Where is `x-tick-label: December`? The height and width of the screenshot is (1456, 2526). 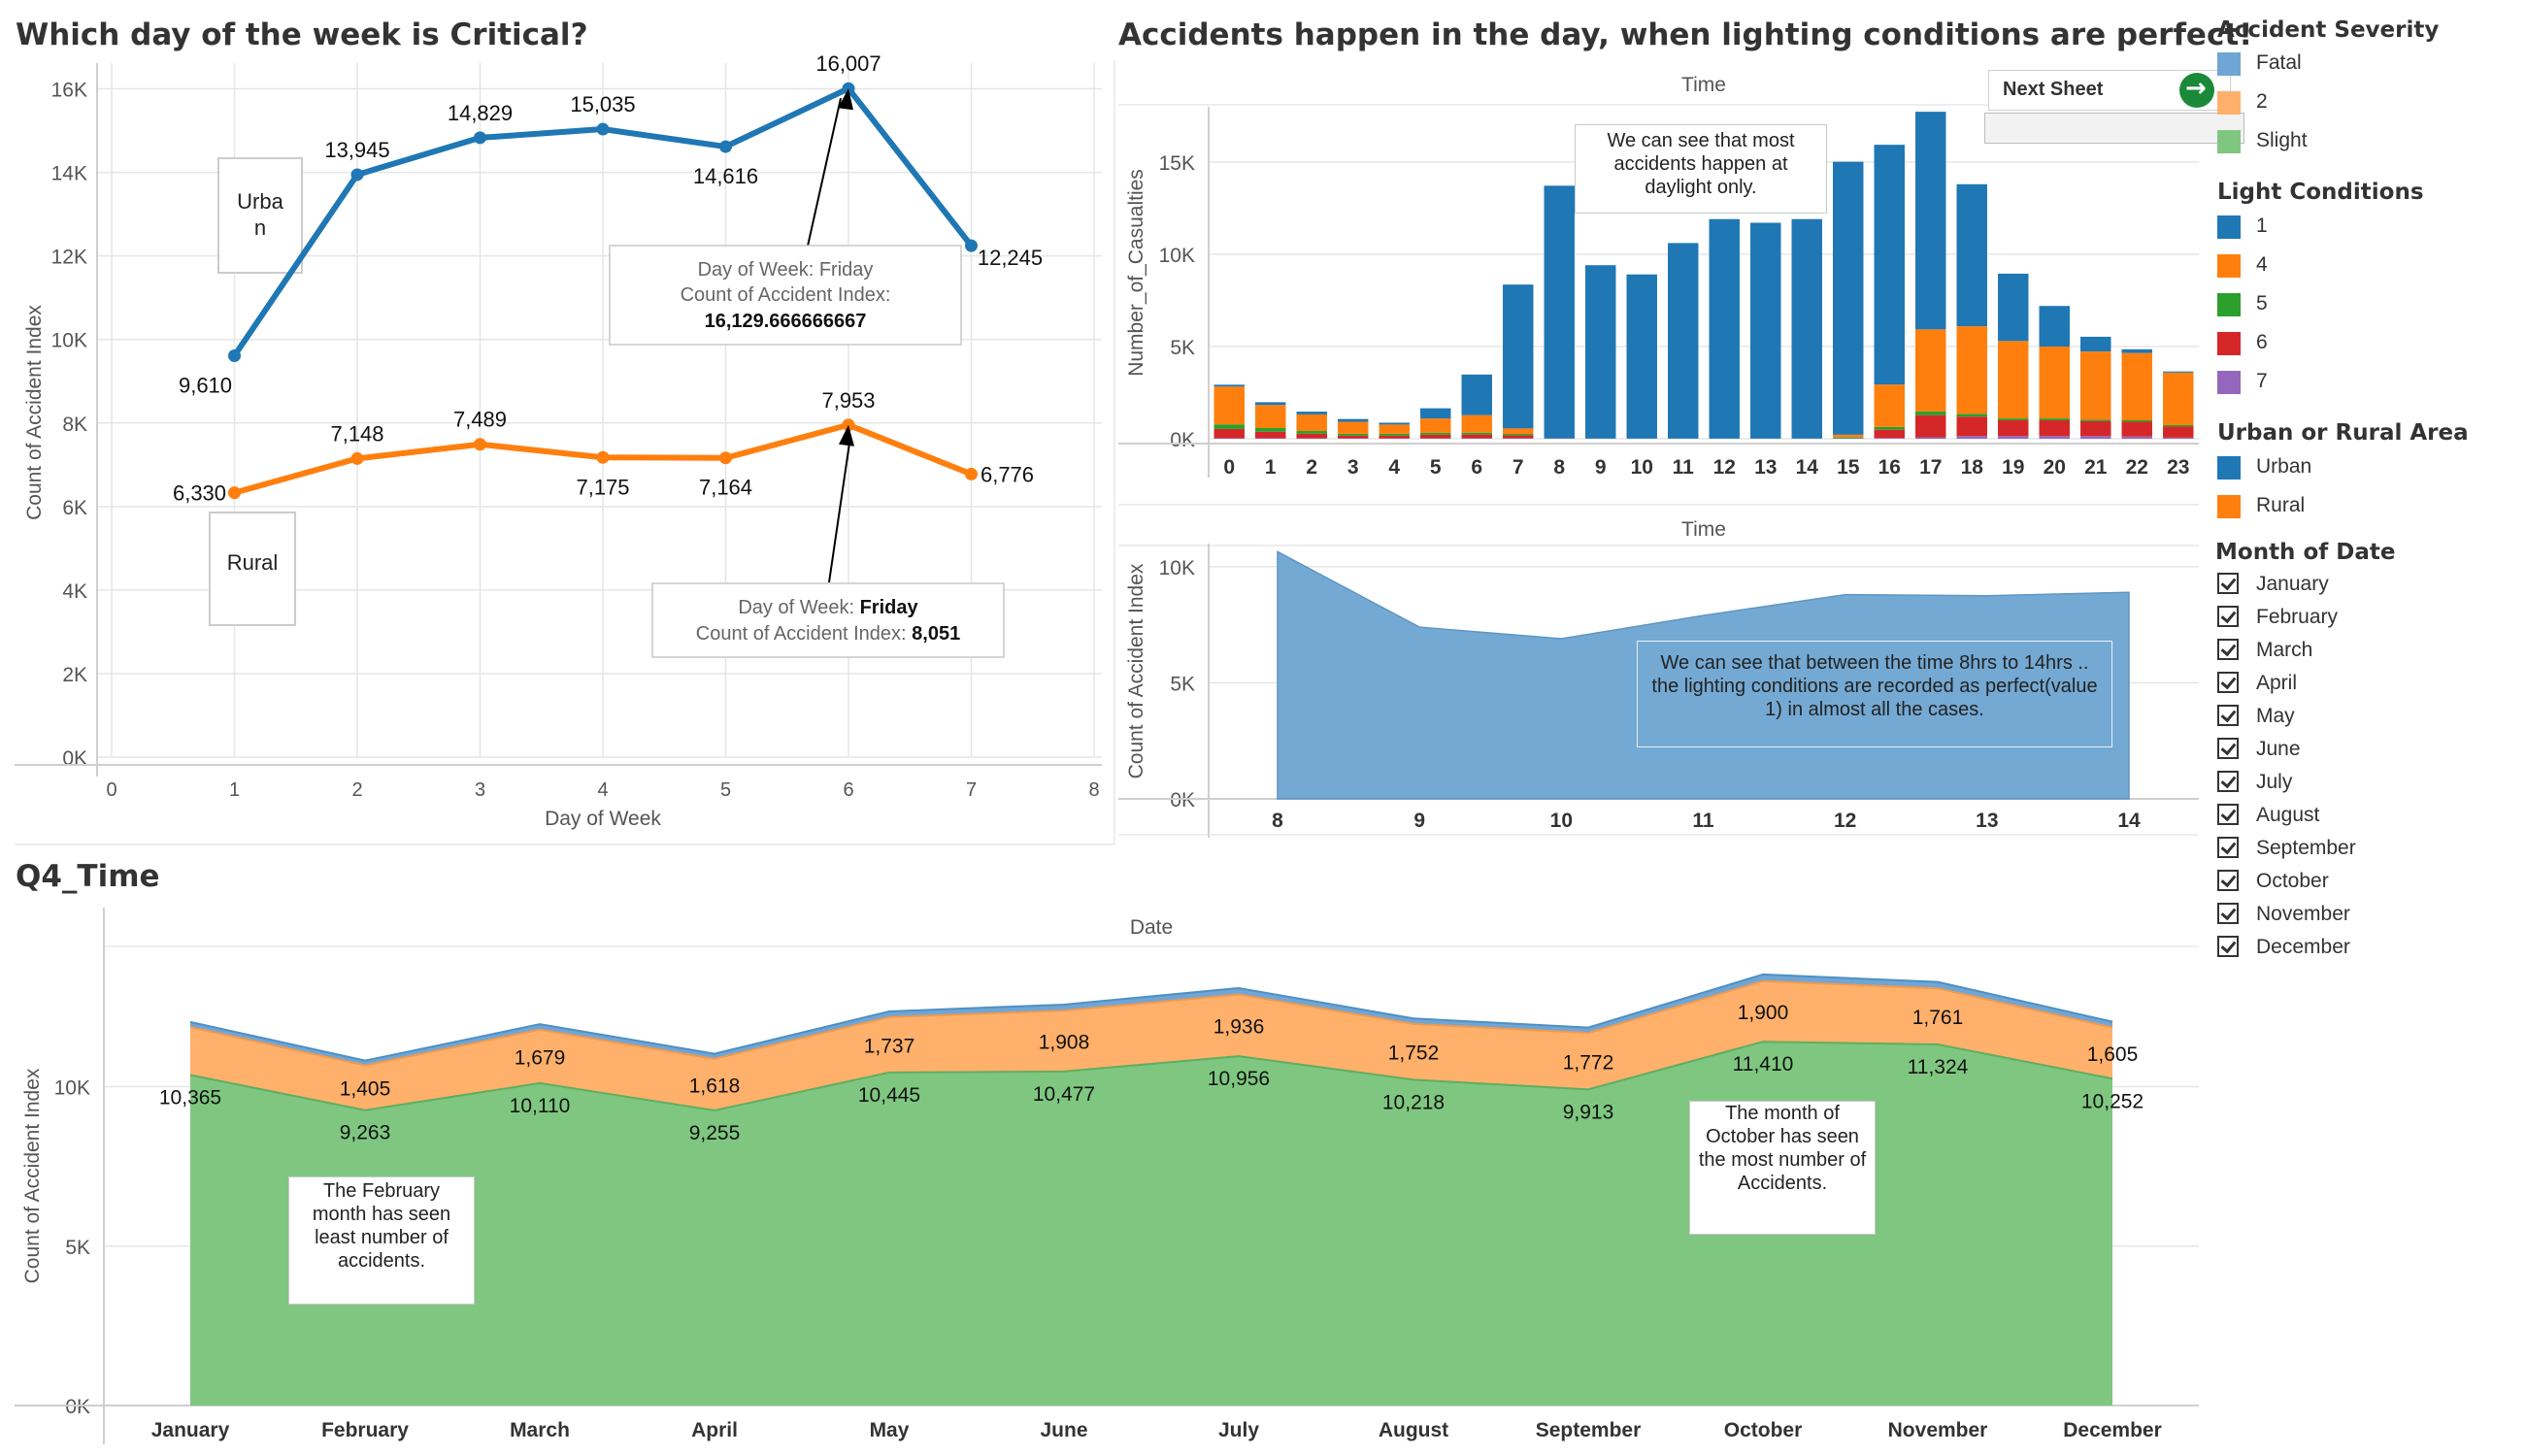 x-tick-label: December is located at coordinates (2112, 1430).